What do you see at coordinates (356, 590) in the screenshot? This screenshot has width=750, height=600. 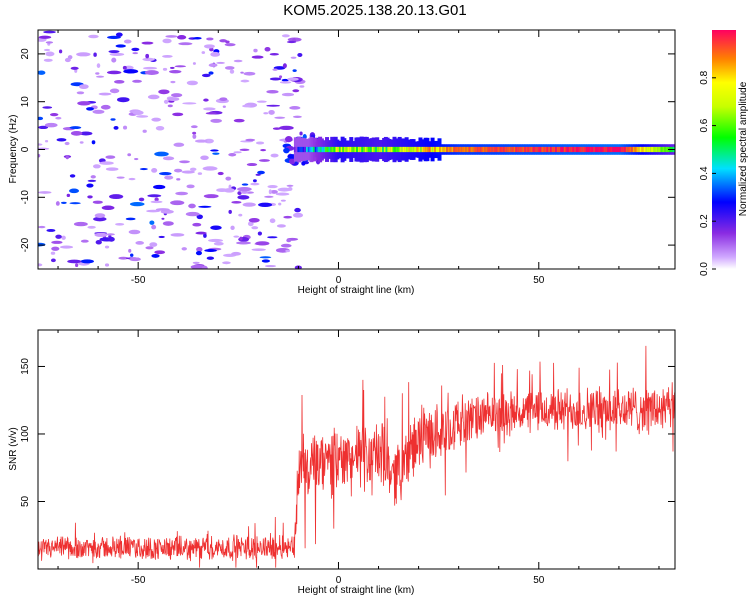 I see `snr-x-axis-label: Height of straight line (km)` at bounding box center [356, 590].